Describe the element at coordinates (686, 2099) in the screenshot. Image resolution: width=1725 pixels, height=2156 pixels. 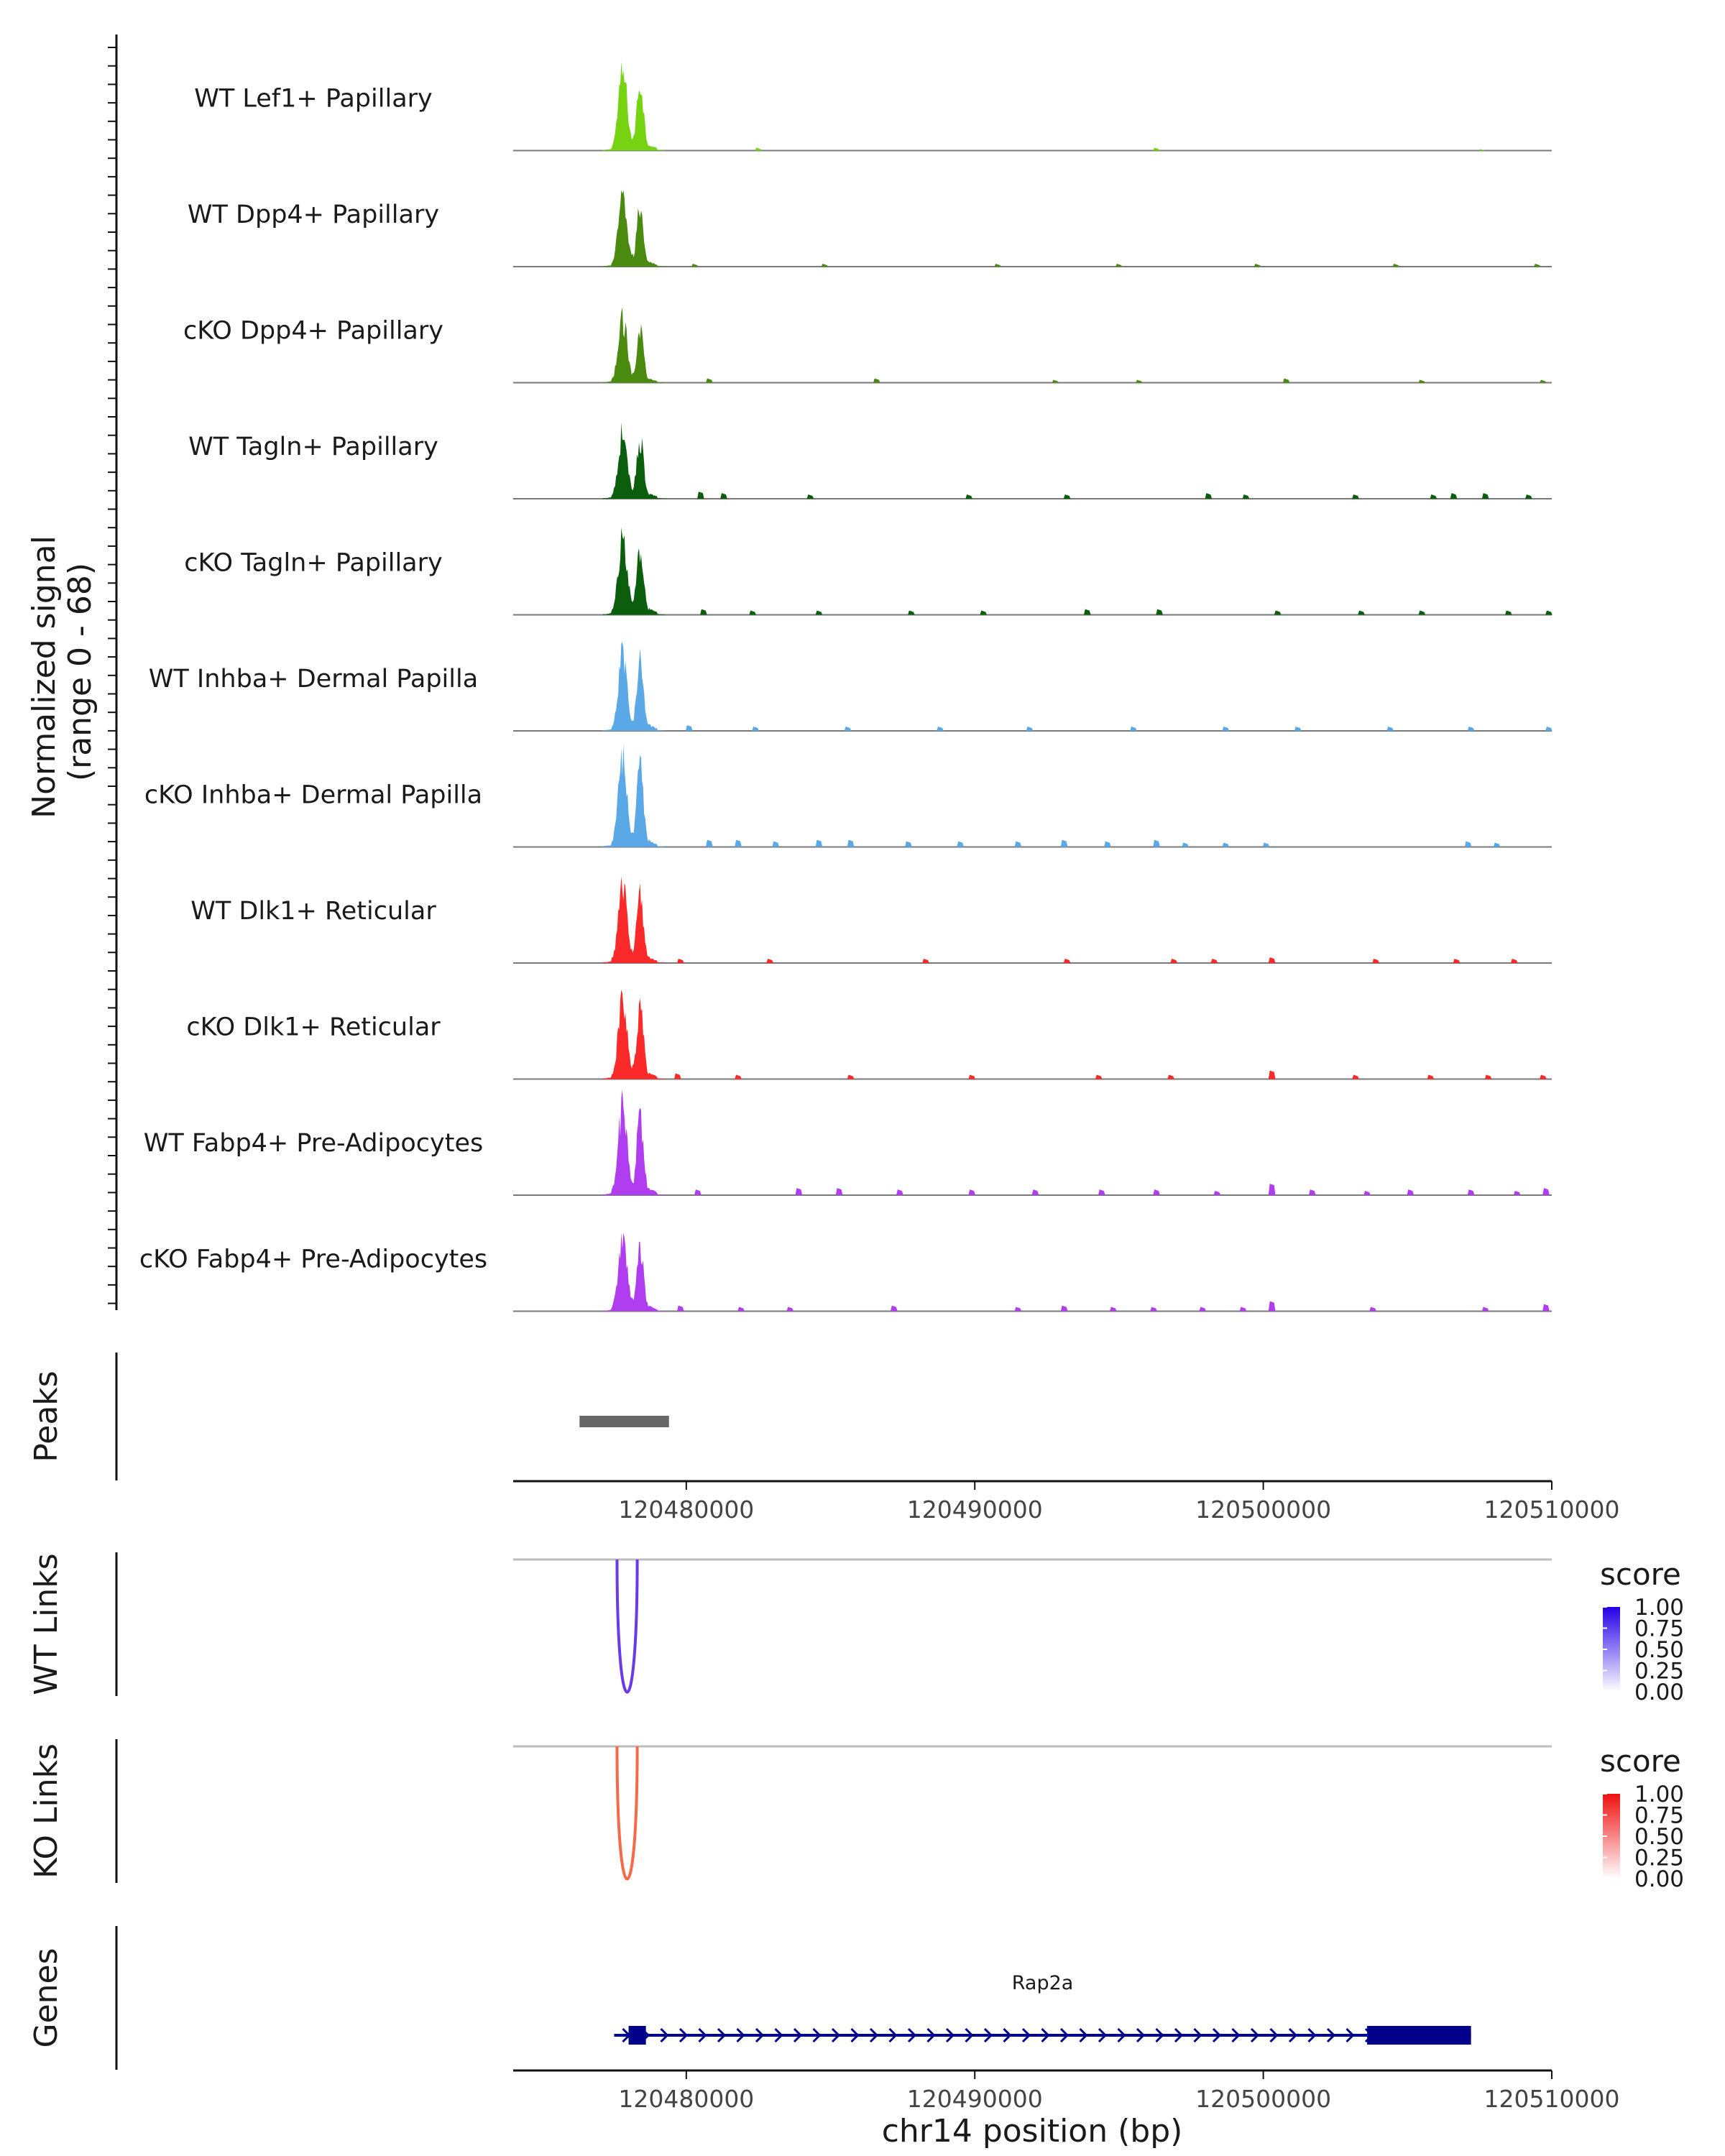
I see `x-tick-label: 120480000` at that location.